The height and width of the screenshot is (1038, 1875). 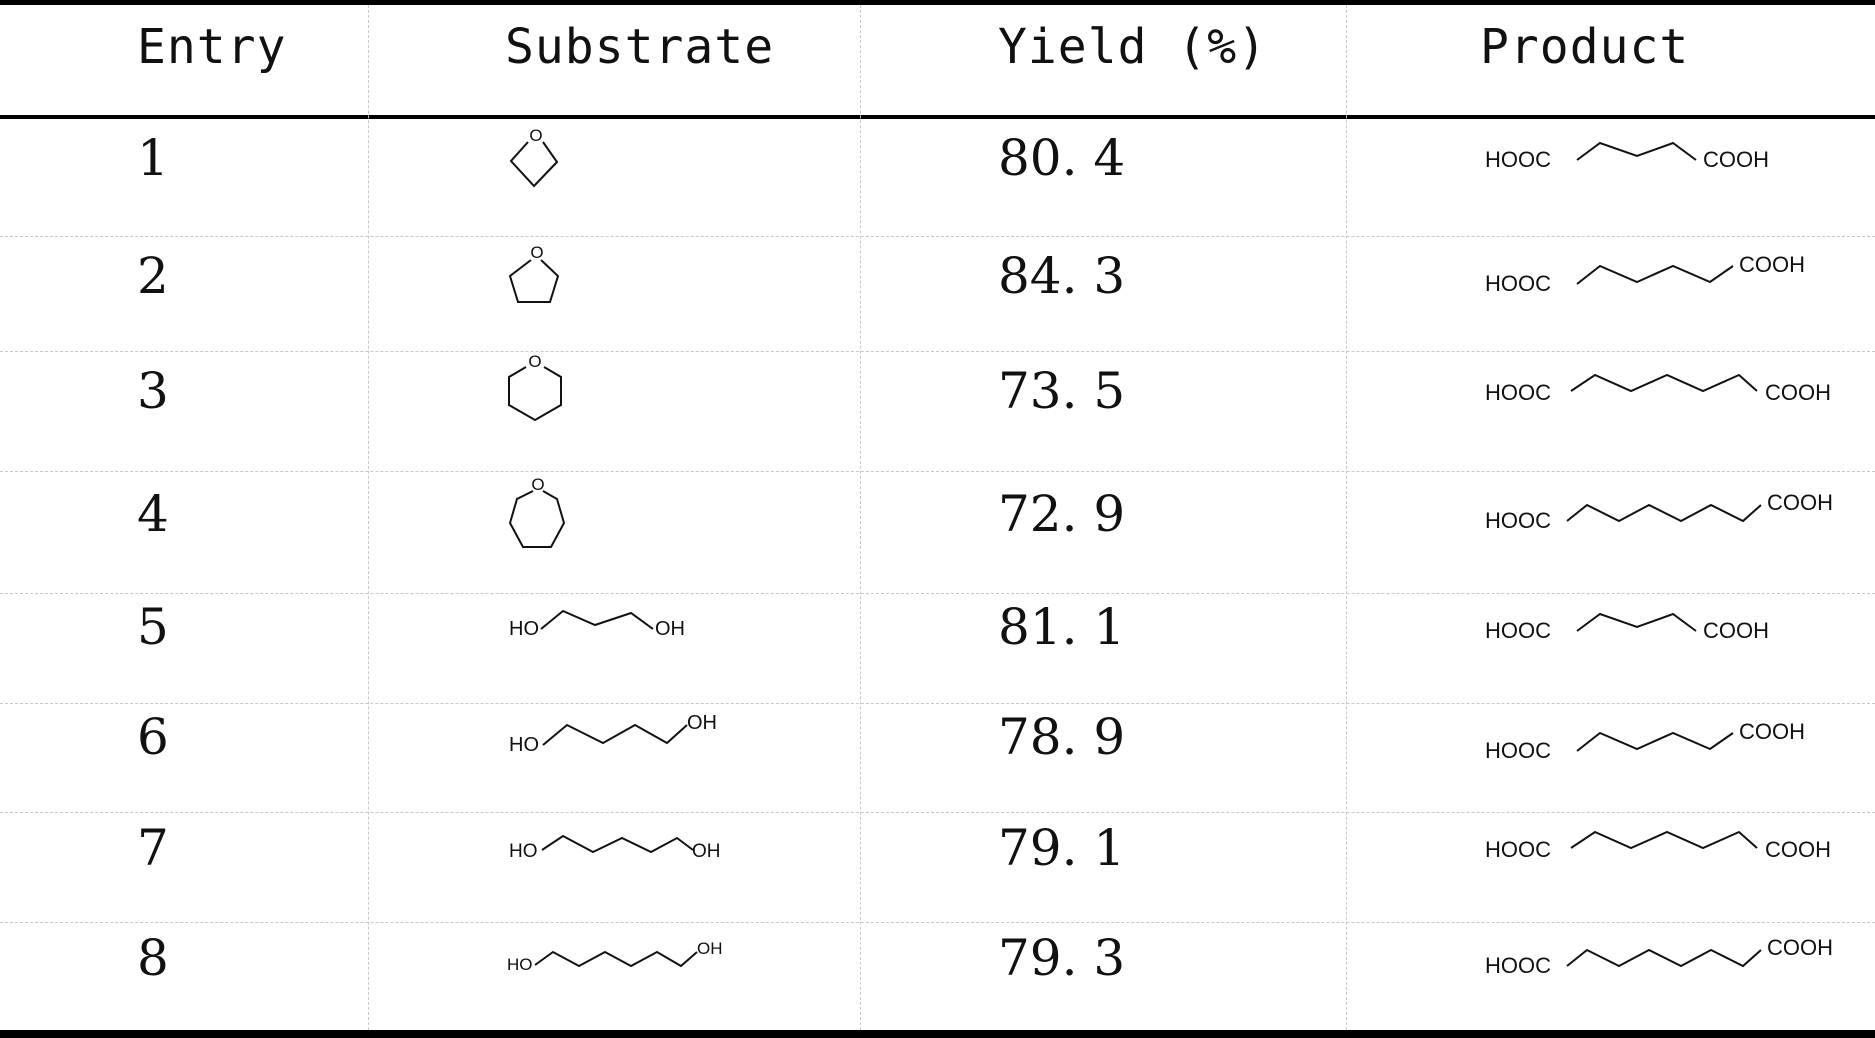 I want to click on yield-cell: 73. 5, so click(x=1062, y=391).